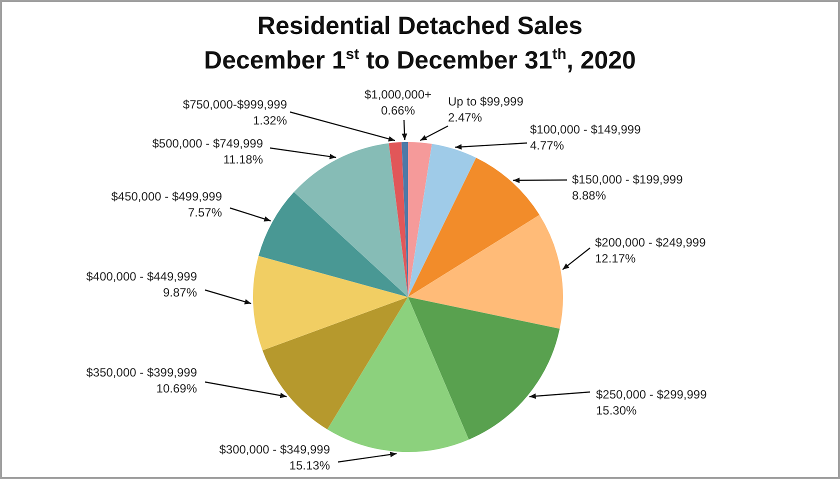 The image size is (840, 479). Describe the element at coordinates (615, 258) in the screenshot. I see `data-label: 12.17%` at that location.